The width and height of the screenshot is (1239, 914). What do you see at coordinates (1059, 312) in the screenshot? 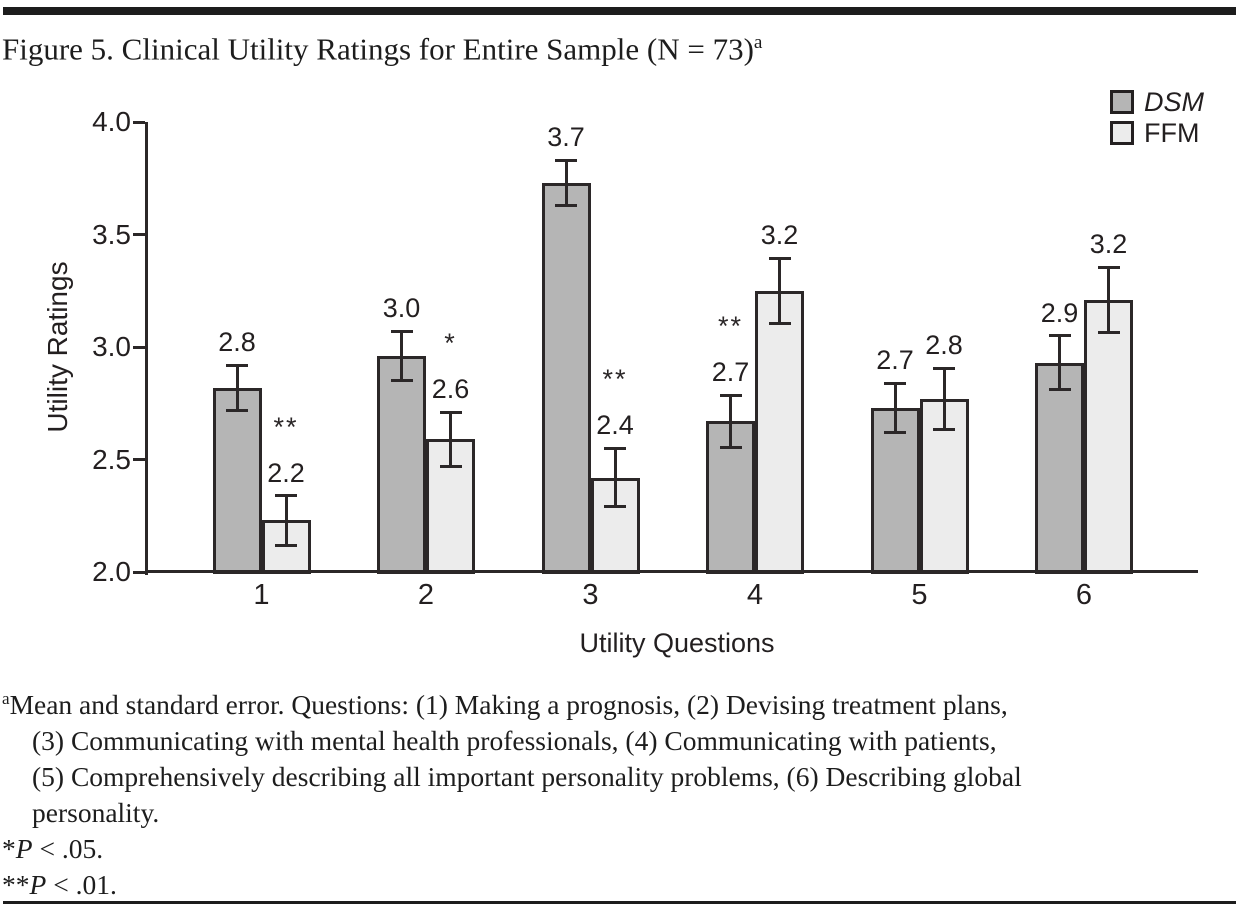
I see `bar-value-label: 2.9` at bounding box center [1059, 312].